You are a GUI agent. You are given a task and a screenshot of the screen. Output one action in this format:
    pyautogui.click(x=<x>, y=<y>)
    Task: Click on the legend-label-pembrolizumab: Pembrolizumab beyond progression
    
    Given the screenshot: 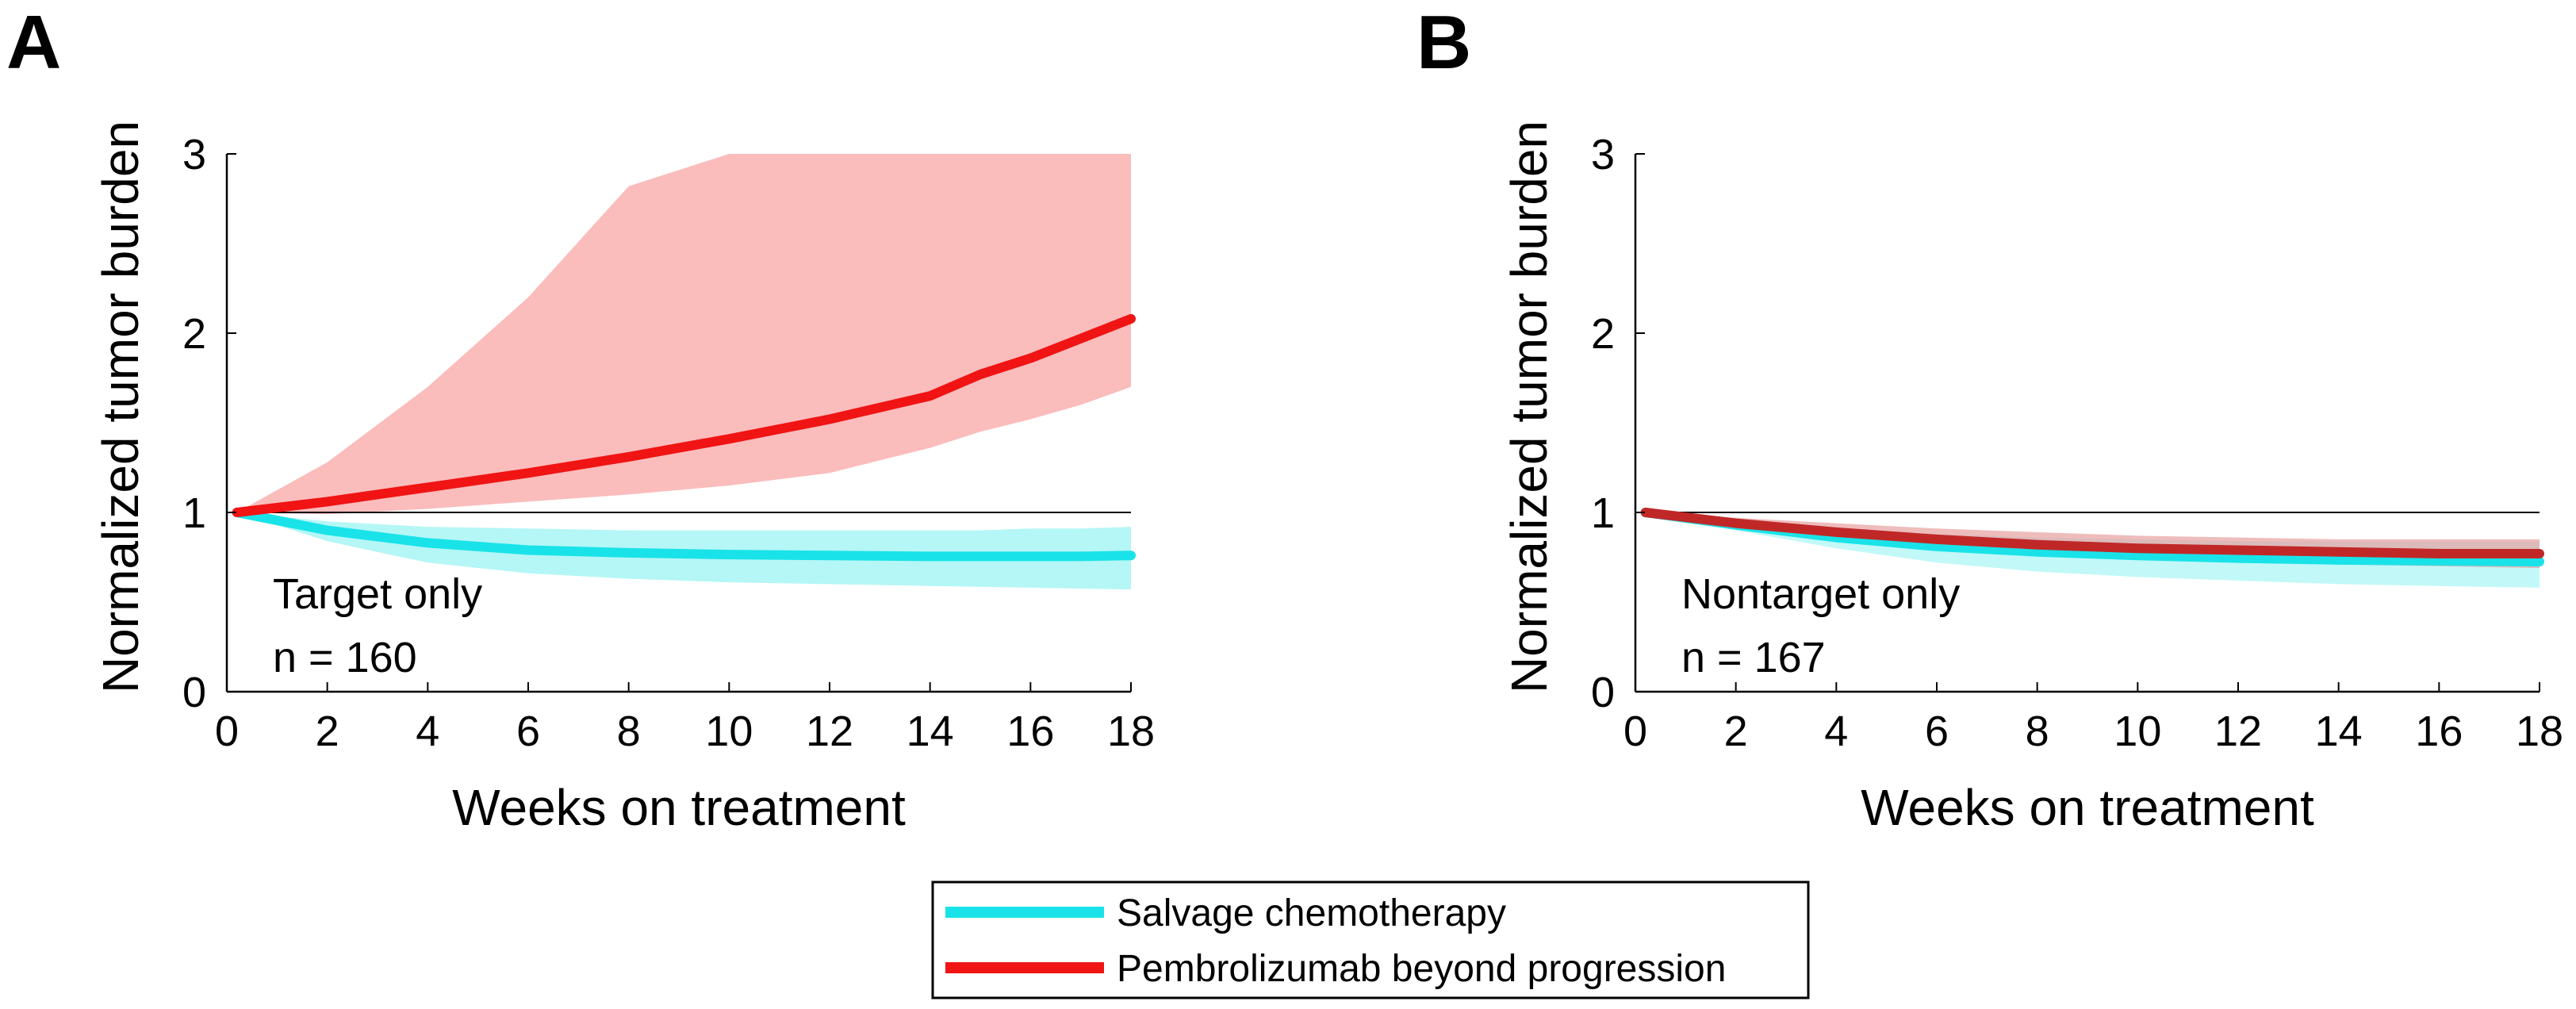 What is the action you would take?
    pyautogui.click(x=1421, y=969)
    